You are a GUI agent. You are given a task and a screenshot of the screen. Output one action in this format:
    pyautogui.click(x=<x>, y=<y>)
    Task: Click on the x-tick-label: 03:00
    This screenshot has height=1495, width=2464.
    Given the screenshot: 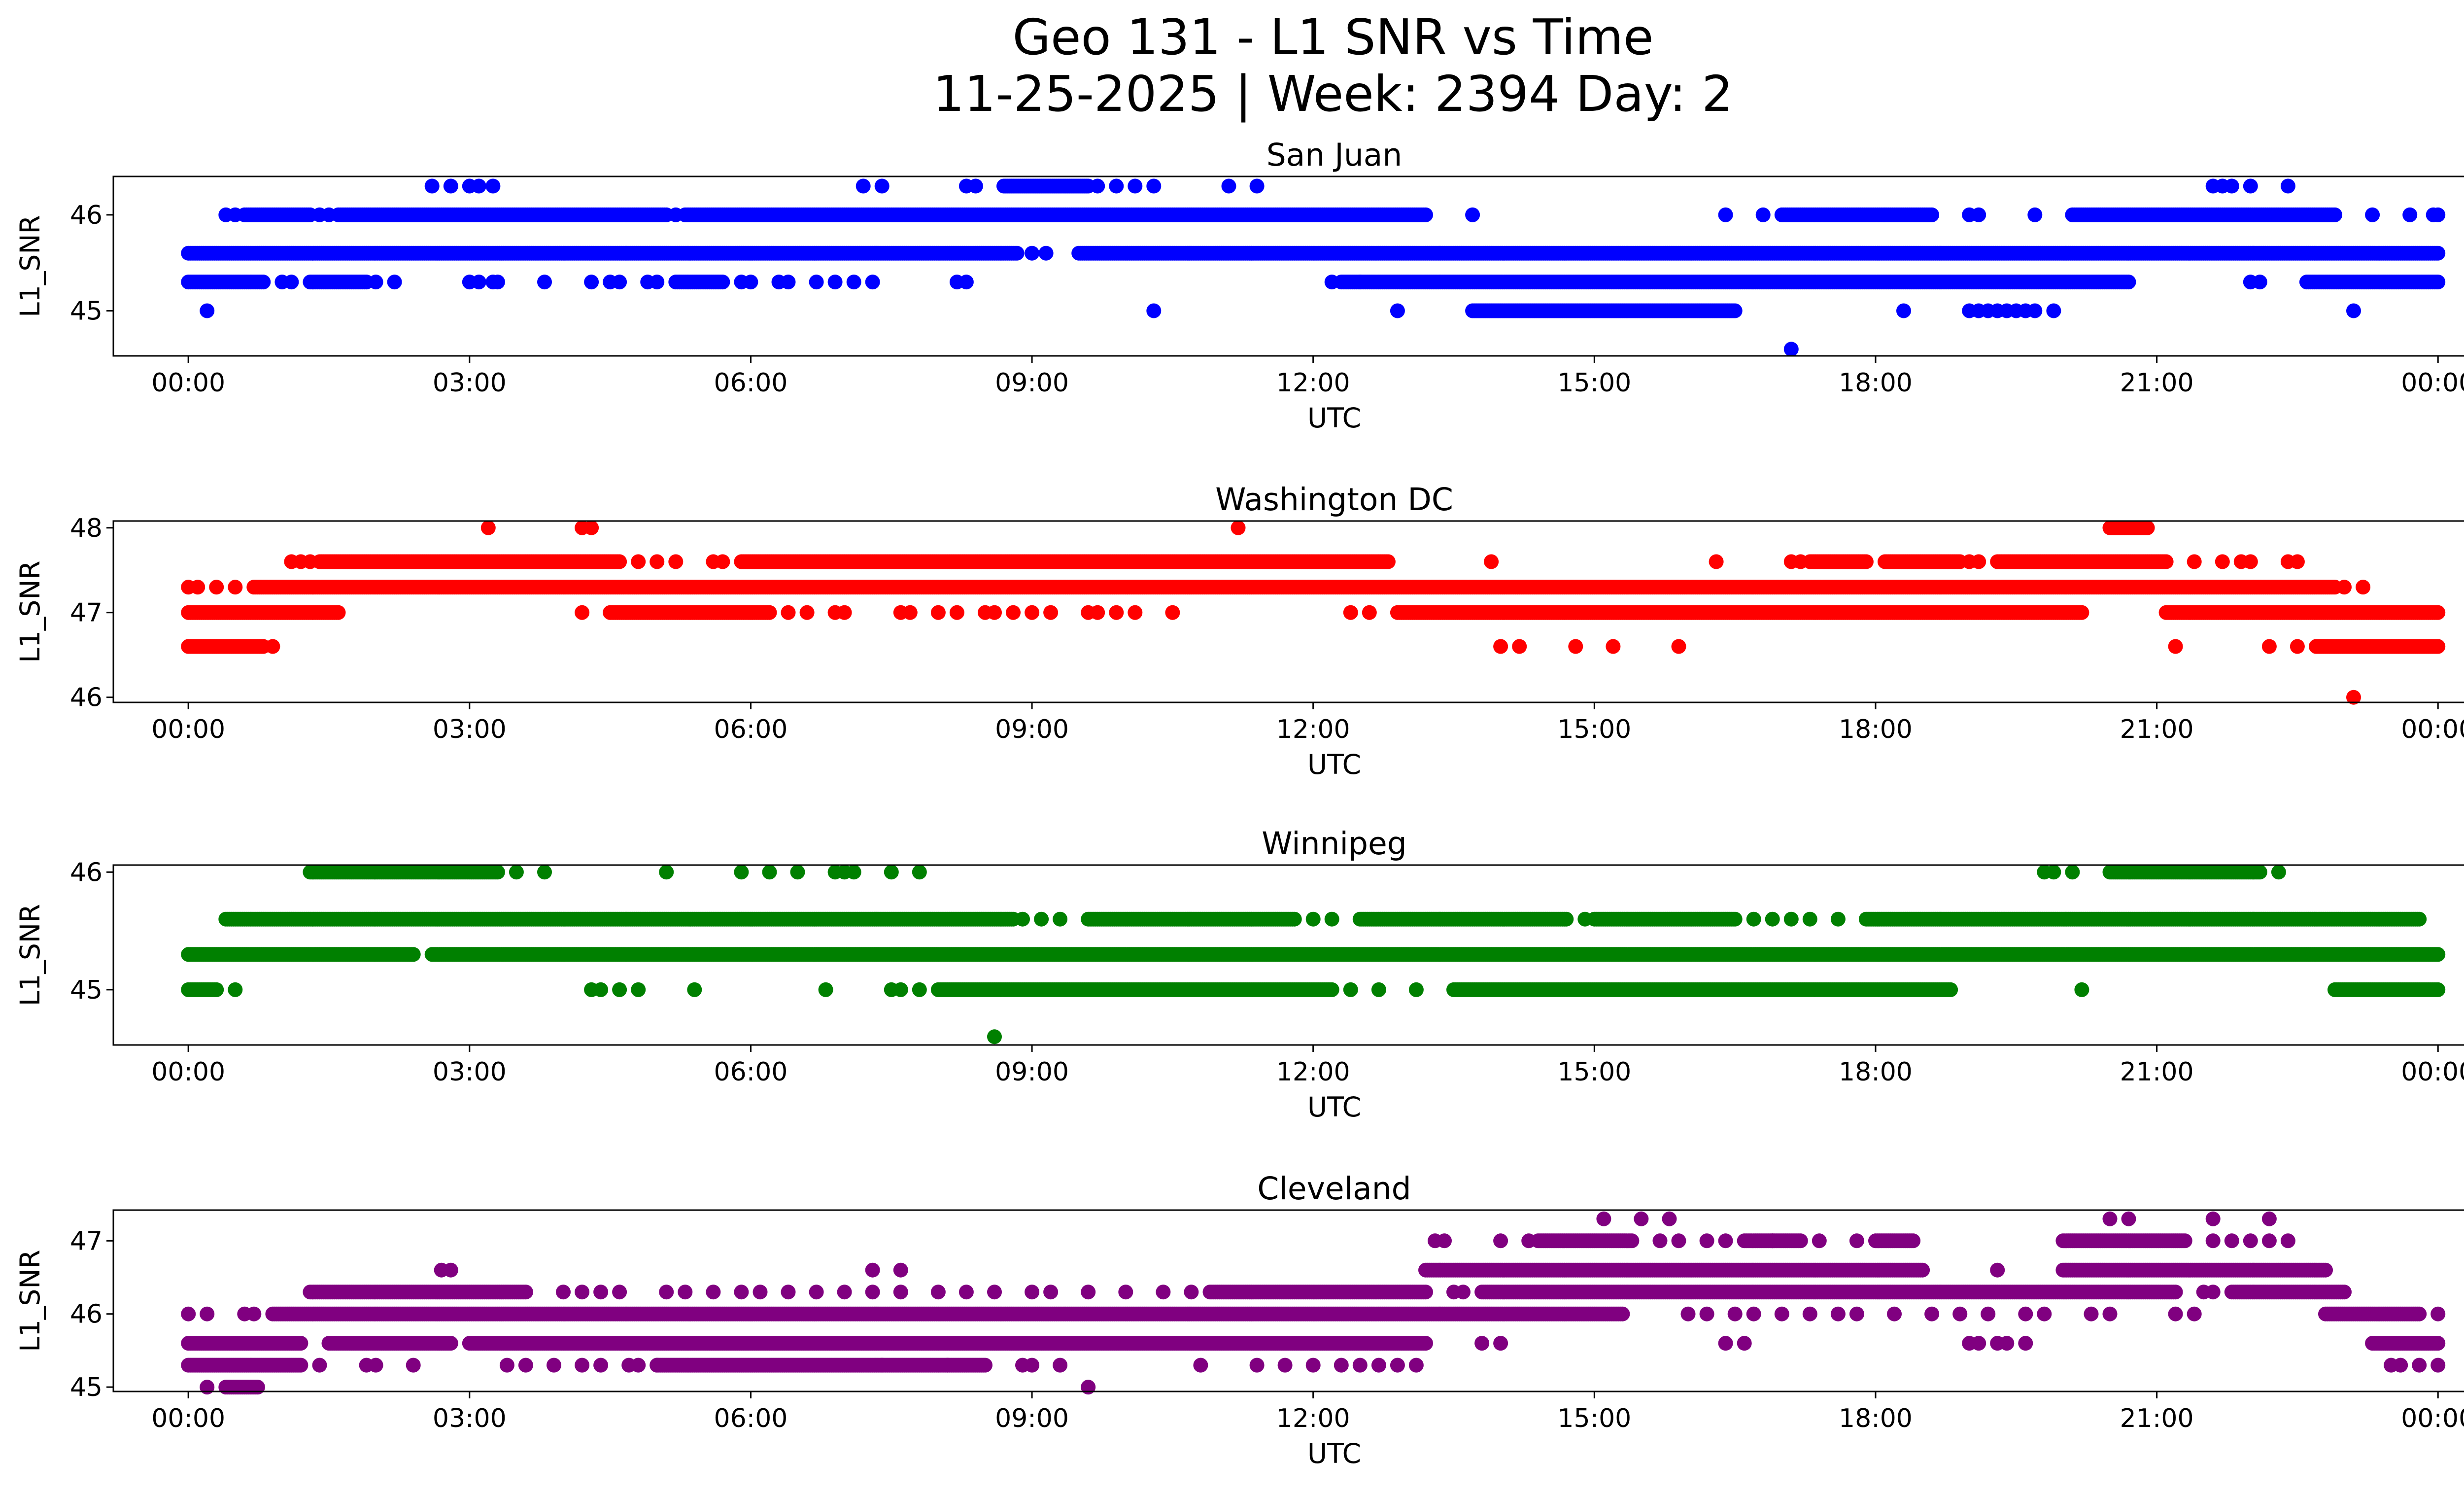 What is the action you would take?
    pyautogui.click(x=470, y=383)
    